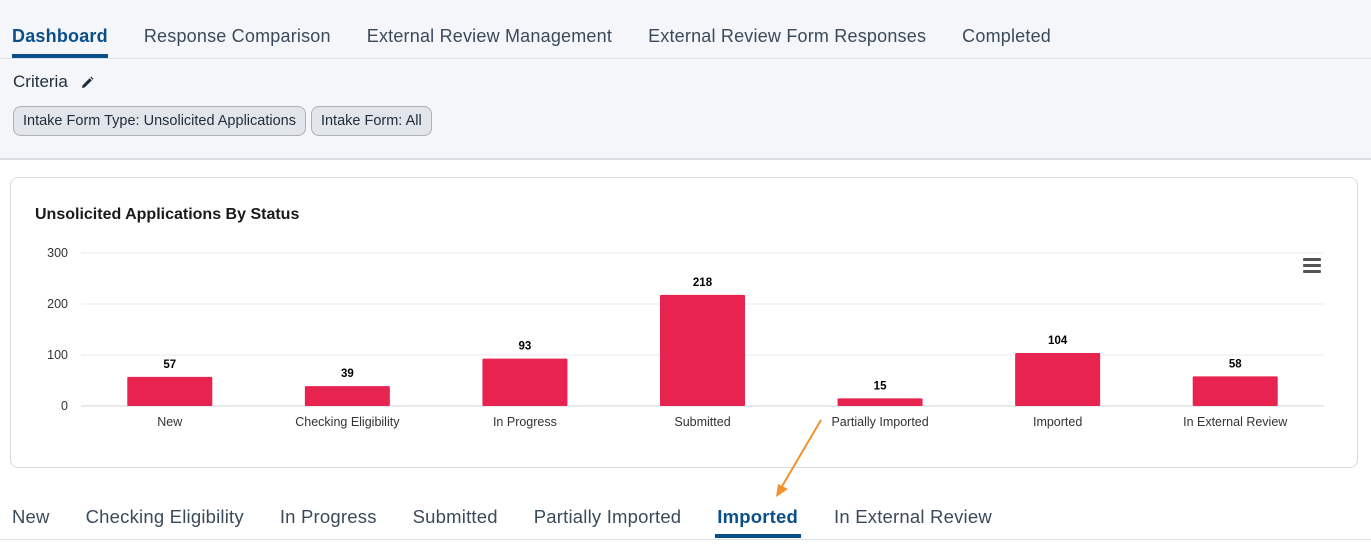 This screenshot has height=554, width=1371. Describe the element at coordinates (328, 516) in the screenshot. I see `status-tab-in-progress: In Progress` at that location.